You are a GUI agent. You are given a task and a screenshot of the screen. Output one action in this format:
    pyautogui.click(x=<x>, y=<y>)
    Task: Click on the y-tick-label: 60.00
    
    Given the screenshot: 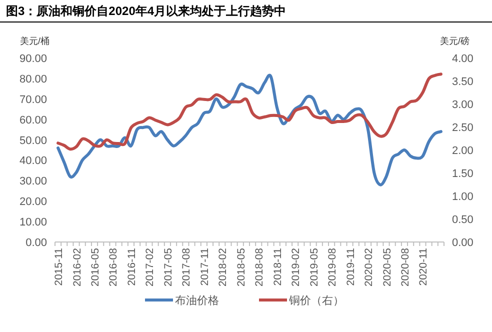 What is the action you would take?
    pyautogui.click(x=33, y=120)
    